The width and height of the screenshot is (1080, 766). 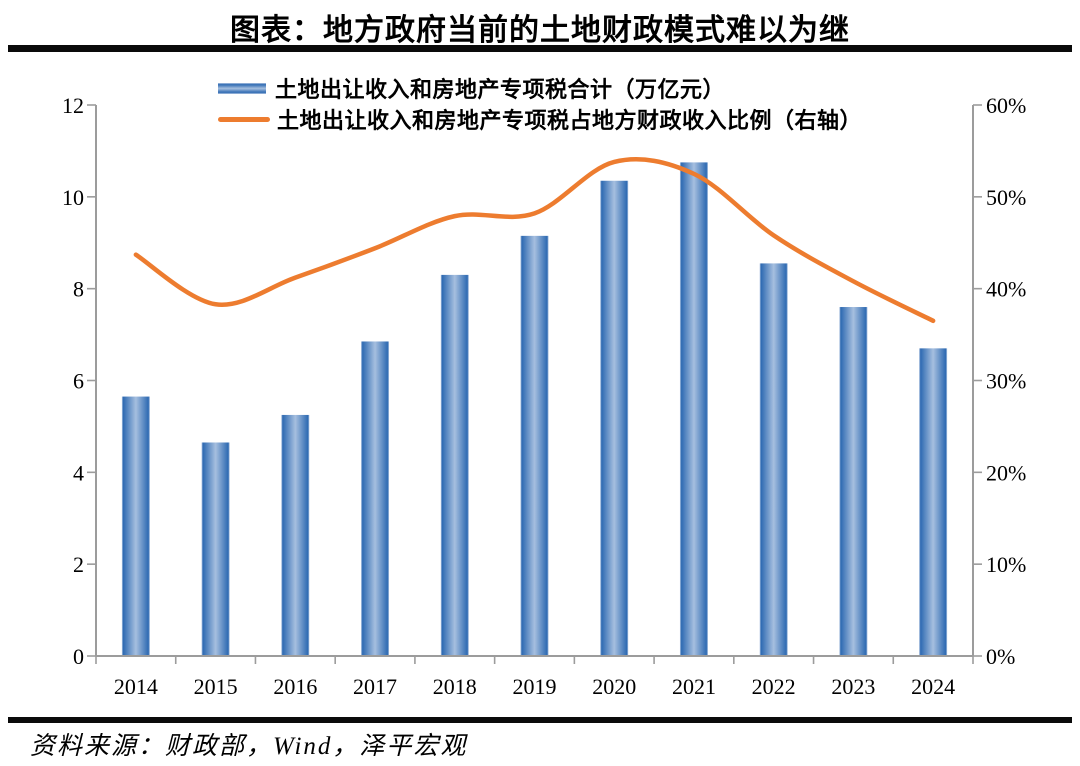 I want to click on bar-2016, so click(x=295, y=535).